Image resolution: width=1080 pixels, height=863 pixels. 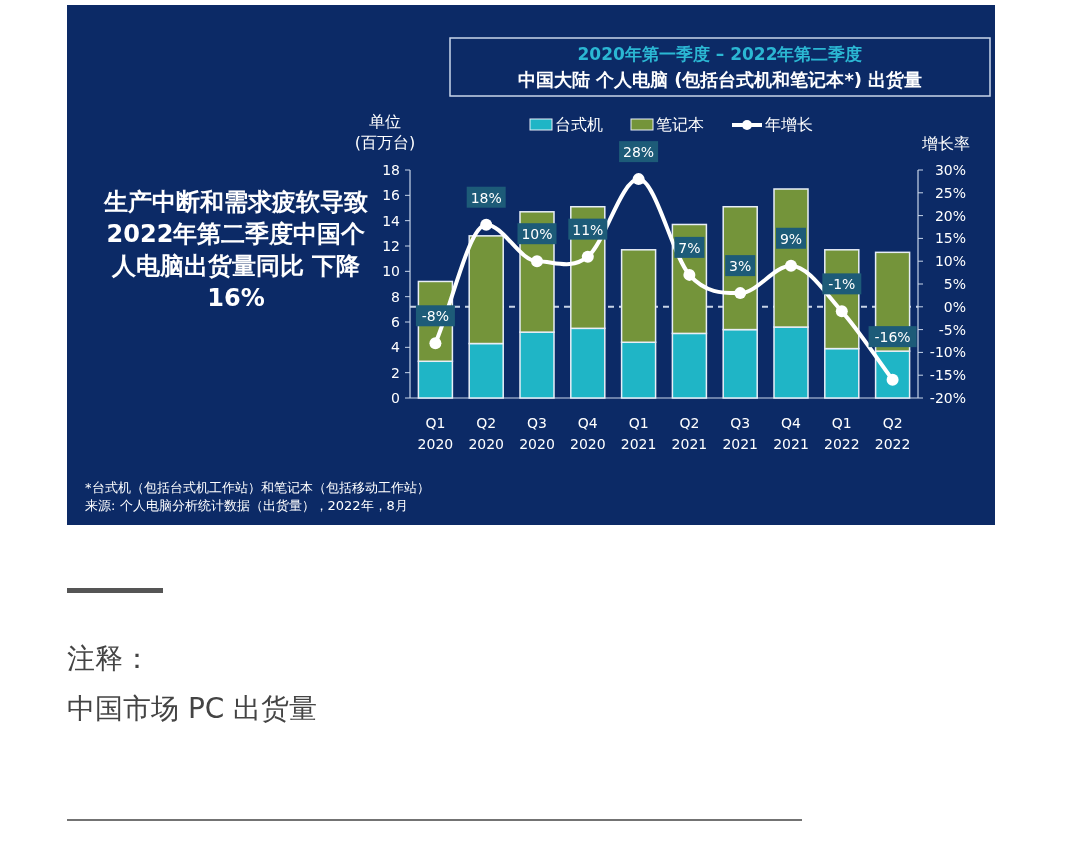 What do you see at coordinates (391, 170) in the screenshot?
I see `y-tick-label: 18` at bounding box center [391, 170].